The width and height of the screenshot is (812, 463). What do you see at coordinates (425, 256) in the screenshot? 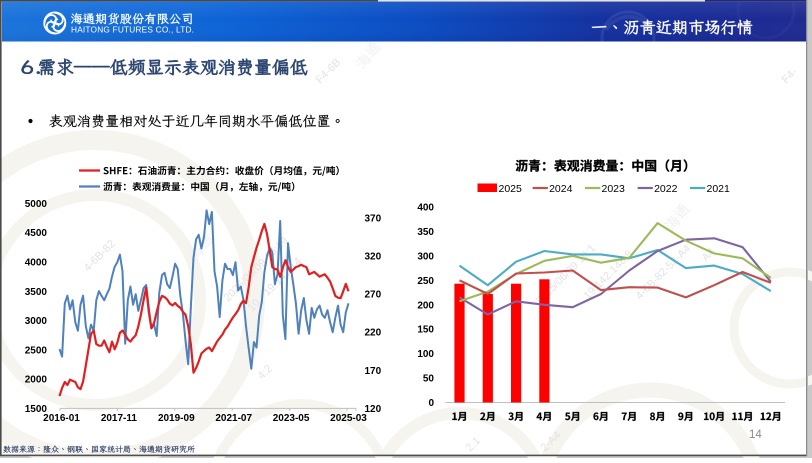
I see `svg-text: 300` at bounding box center [425, 256].